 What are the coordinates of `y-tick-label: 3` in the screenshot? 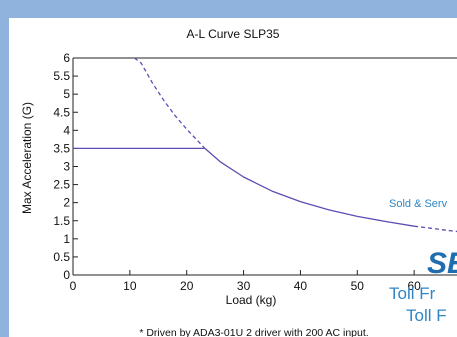 It's located at (66, 167).